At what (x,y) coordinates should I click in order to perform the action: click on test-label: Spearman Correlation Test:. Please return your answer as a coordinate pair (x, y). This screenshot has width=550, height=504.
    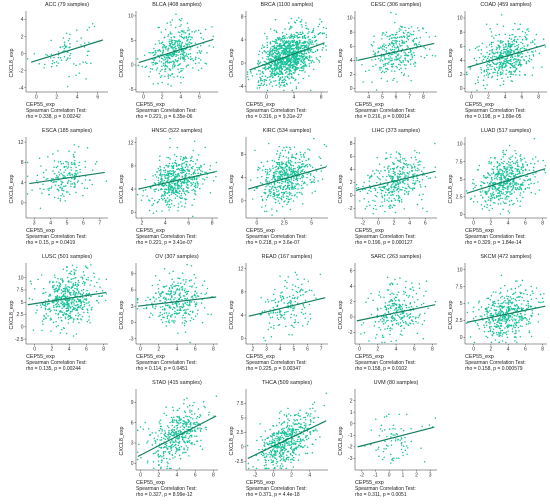
    Looking at the image, I should click on (166, 111).